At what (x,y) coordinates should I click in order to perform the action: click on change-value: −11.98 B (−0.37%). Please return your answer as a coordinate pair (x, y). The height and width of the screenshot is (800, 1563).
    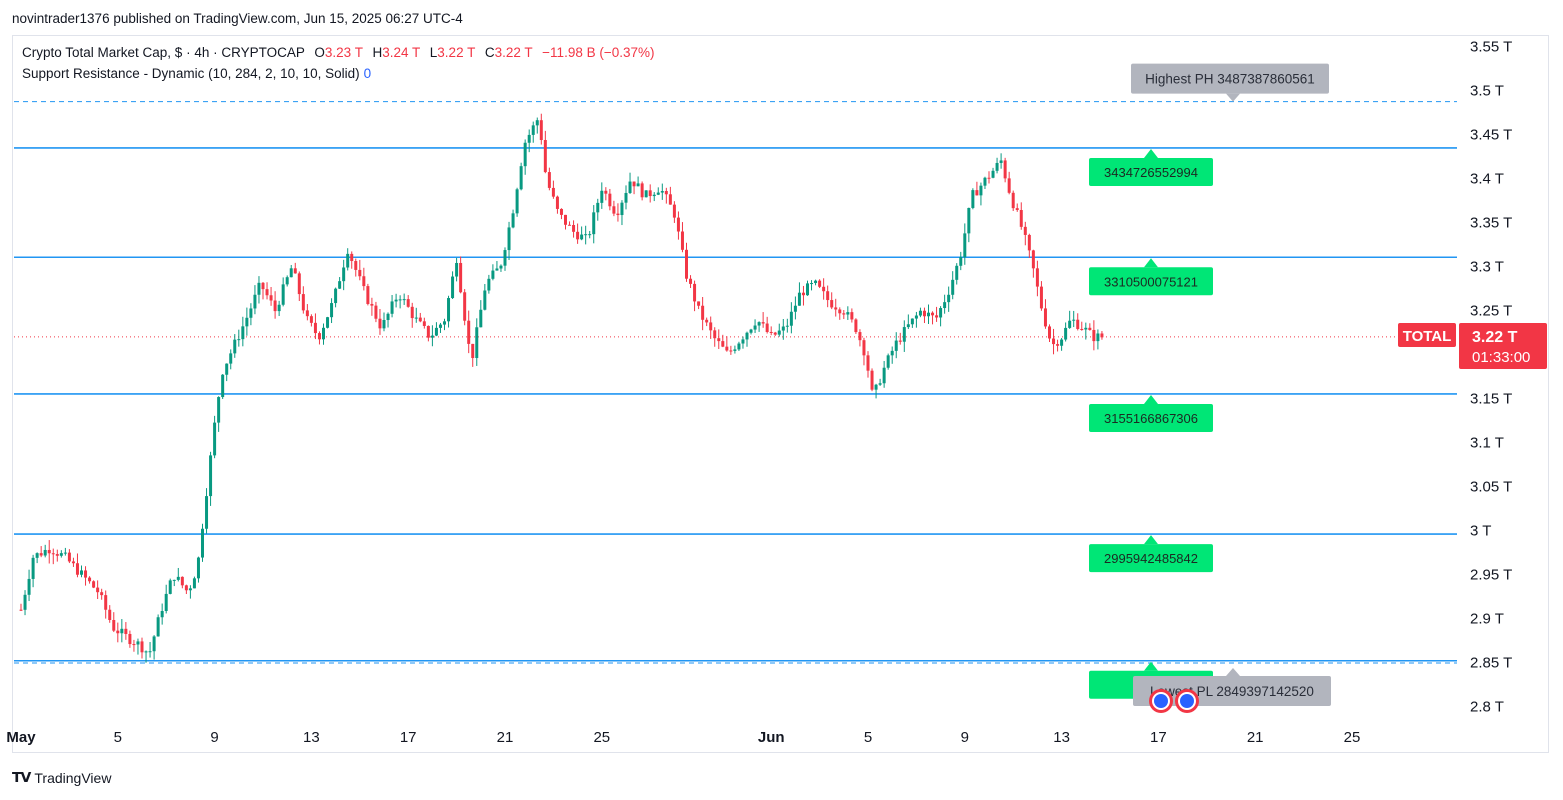
    Looking at the image, I should click on (598, 52).